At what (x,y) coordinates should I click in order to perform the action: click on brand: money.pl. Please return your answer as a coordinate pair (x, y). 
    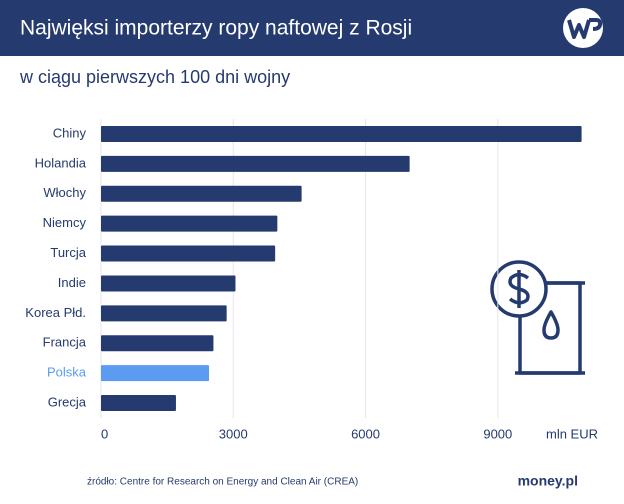
    Looking at the image, I should click on (548, 481).